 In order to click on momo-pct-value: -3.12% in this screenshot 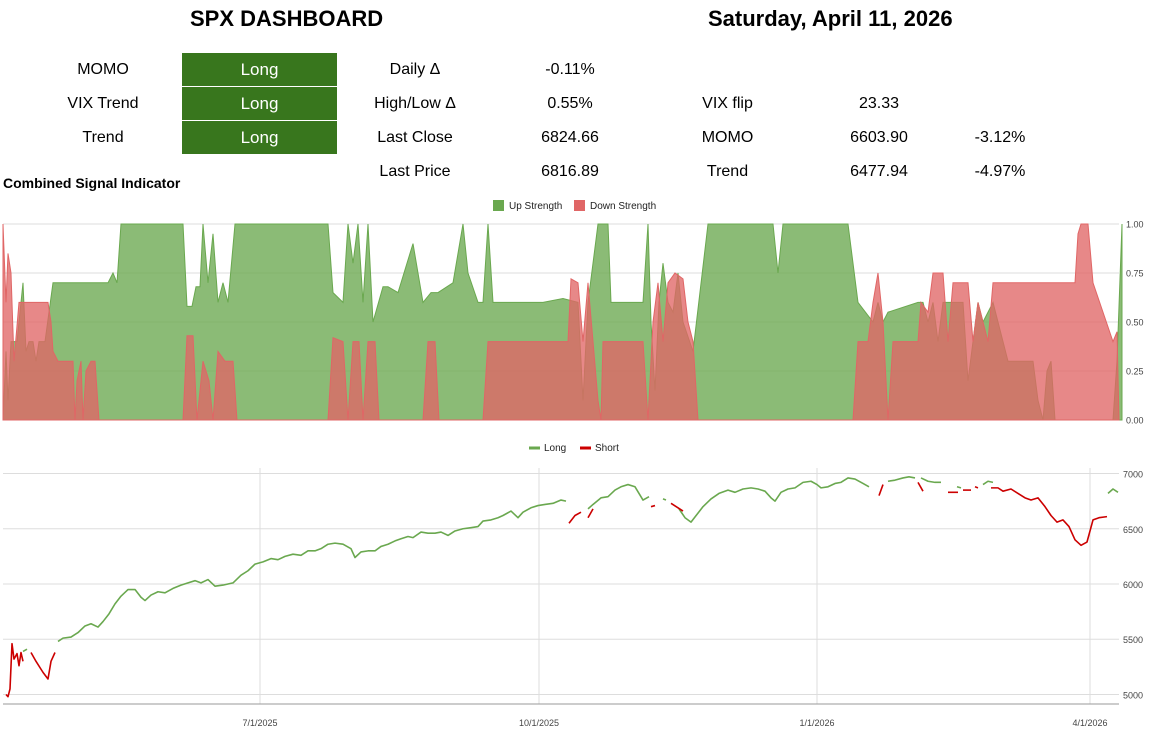, I will do `click(1000, 137)`.